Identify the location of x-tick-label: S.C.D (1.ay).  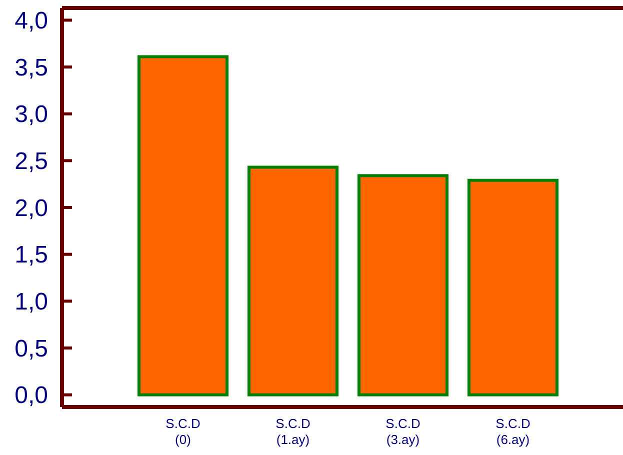
(293, 431).